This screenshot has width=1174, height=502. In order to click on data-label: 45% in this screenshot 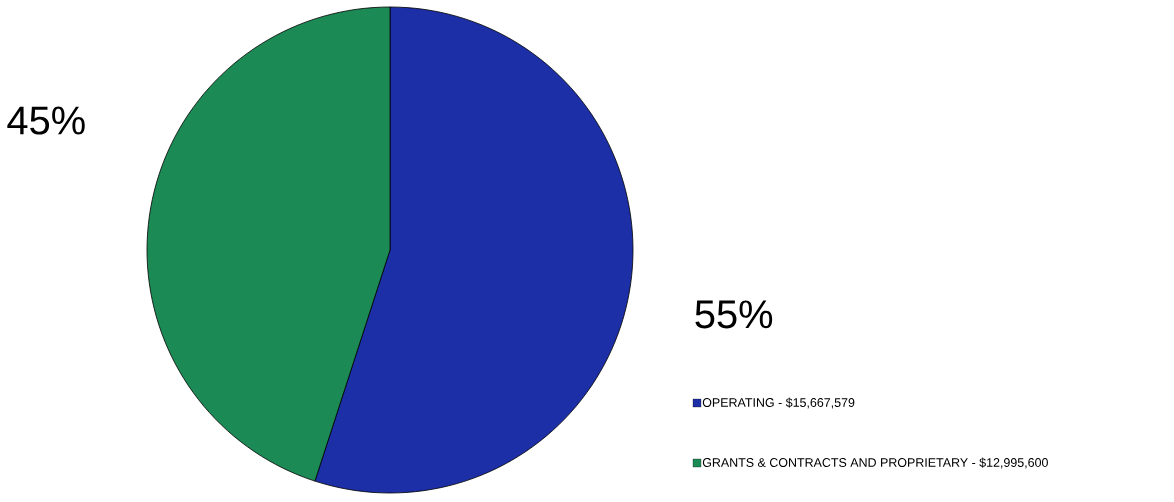, I will do `click(46, 120)`.